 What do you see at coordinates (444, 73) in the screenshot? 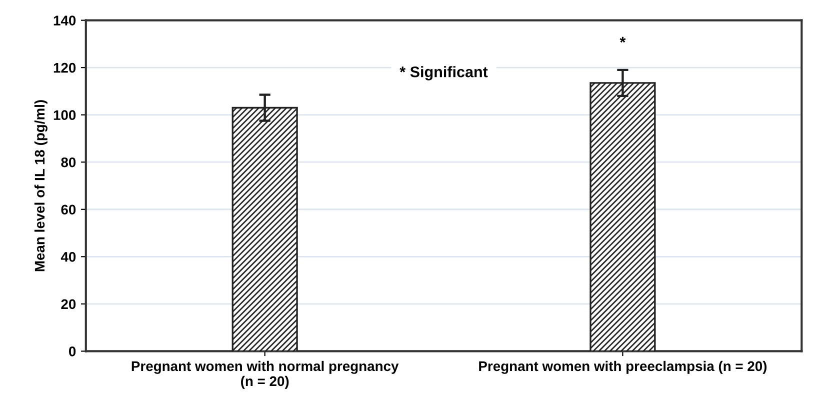
I see `annotation: * Significant` at bounding box center [444, 73].